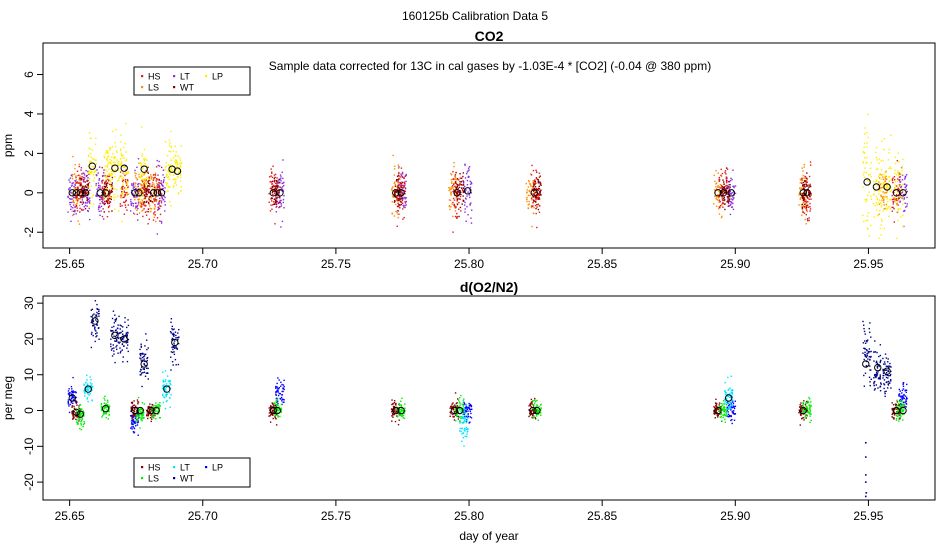 The image size is (950, 555). Describe the element at coordinates (217, 77) in the screenshot. I see `legend-label: LP` at that location.